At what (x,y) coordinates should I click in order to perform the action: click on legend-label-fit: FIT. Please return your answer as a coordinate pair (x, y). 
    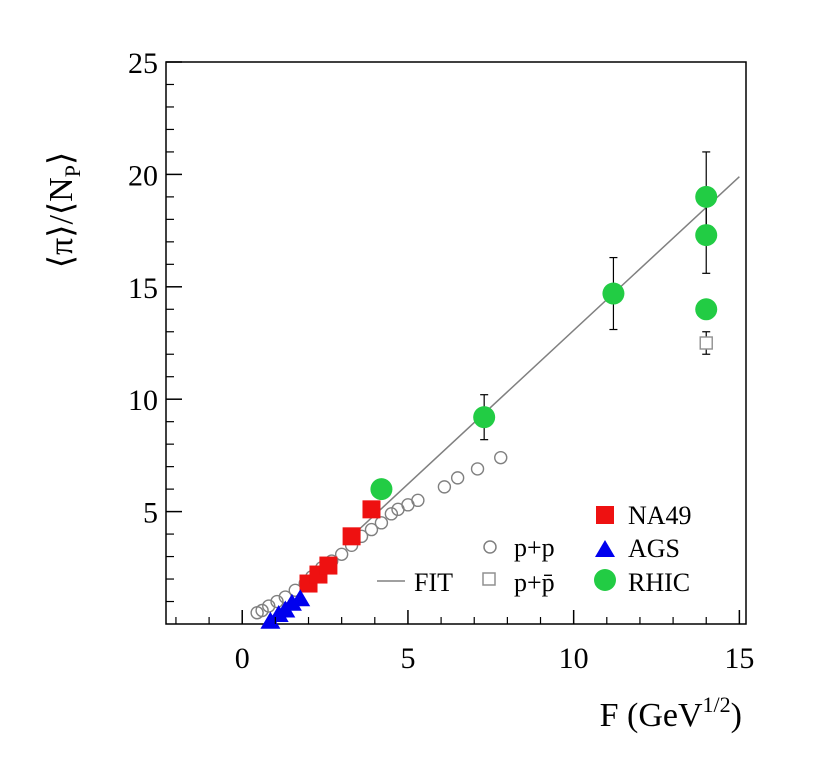
    Looking at the image, I should click on (433, 582).